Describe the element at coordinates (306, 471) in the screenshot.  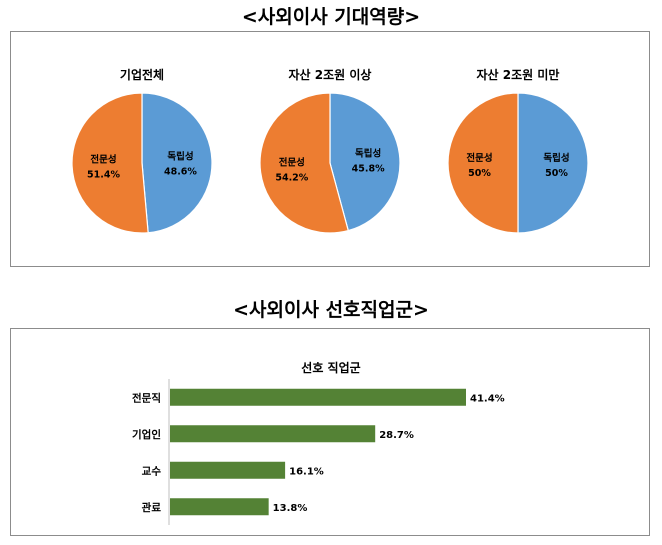
I see `bar-value-label: 16.1%` at that location.